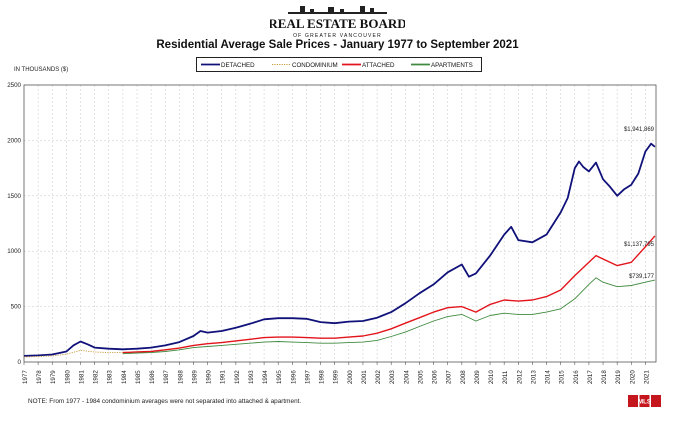 Image resolution: width=675 pixels, height=432 pixels. What do you see at coordinates (449, 377) in the screenshot?
I see `x-tick-label: 2007` at bounding box center [449, 377].